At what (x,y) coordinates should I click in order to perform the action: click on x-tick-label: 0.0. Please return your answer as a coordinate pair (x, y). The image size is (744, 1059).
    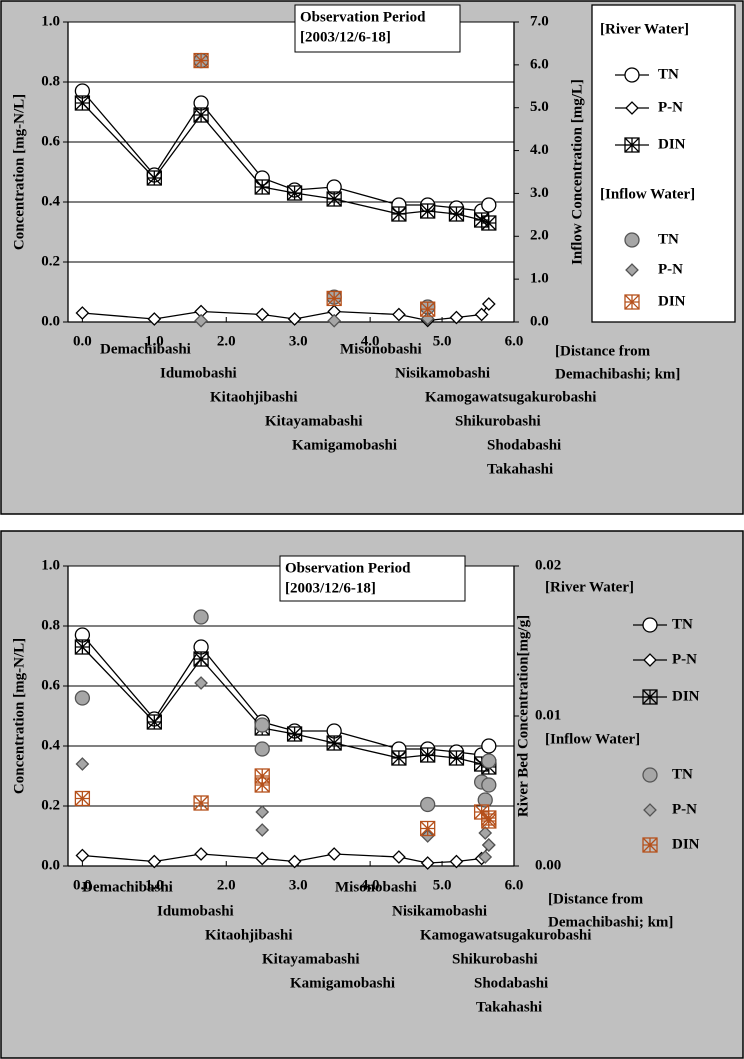
    Looking at the image, I should click on (82, 885).